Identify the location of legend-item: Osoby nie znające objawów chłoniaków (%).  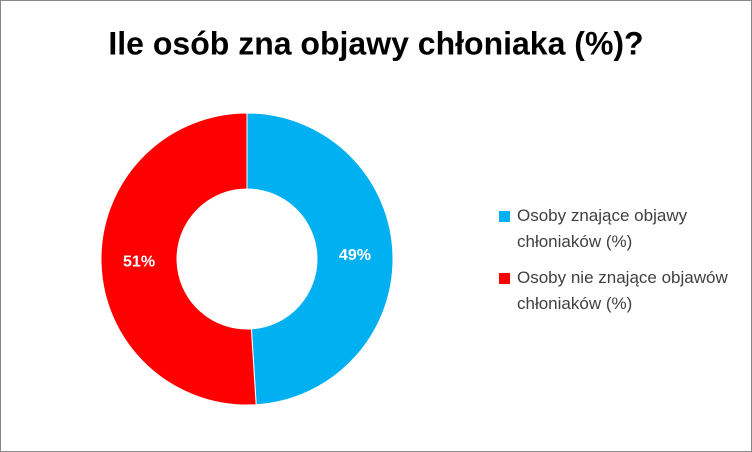
(619, 291).